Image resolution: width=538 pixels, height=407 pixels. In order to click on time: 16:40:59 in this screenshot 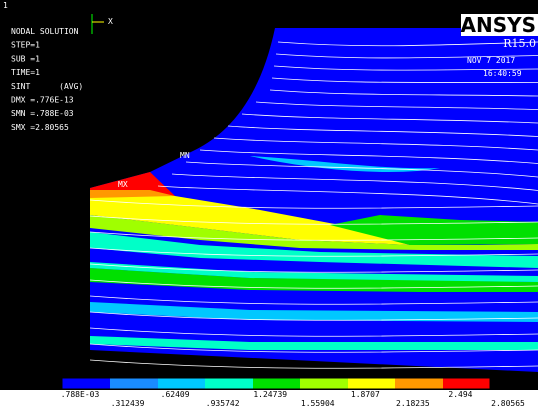, I will do `click(502, 73)`.